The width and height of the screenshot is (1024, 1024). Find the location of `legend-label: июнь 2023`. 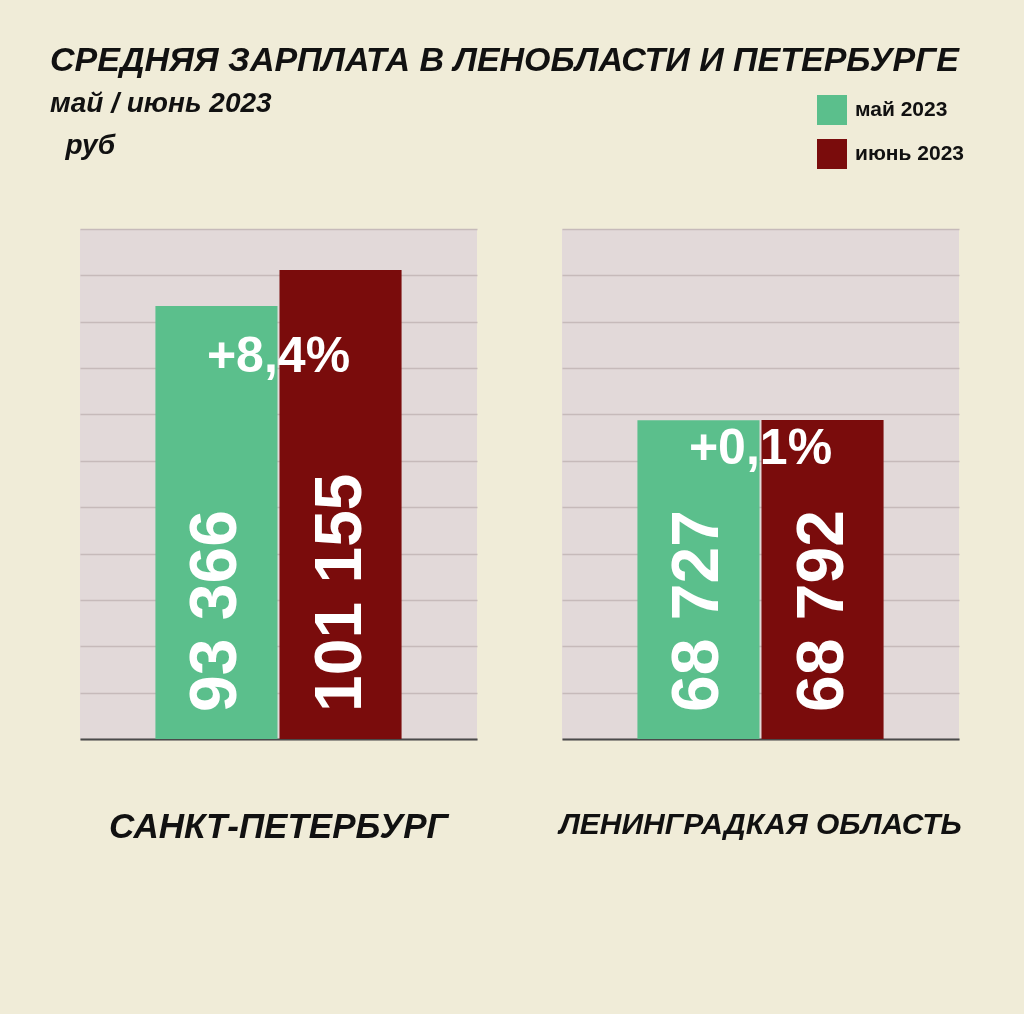

legend-label: июнь 2023 is located at coordinates (909, 152).